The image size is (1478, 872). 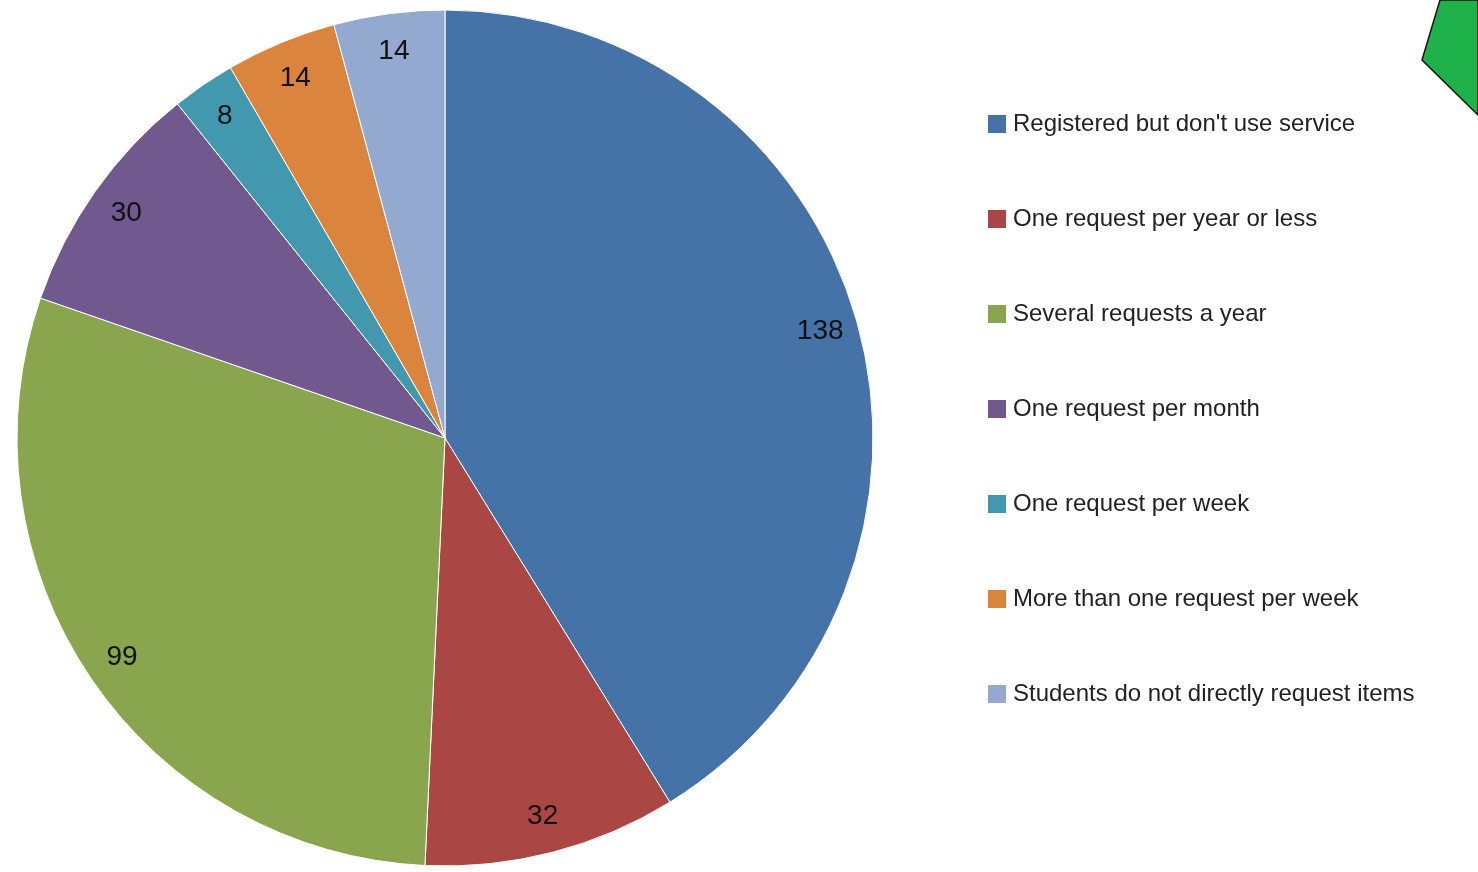 What do you see at coordinates (126, 212) in the screenshot?
I see `data-label: 30` at bounding box center [126, 212].